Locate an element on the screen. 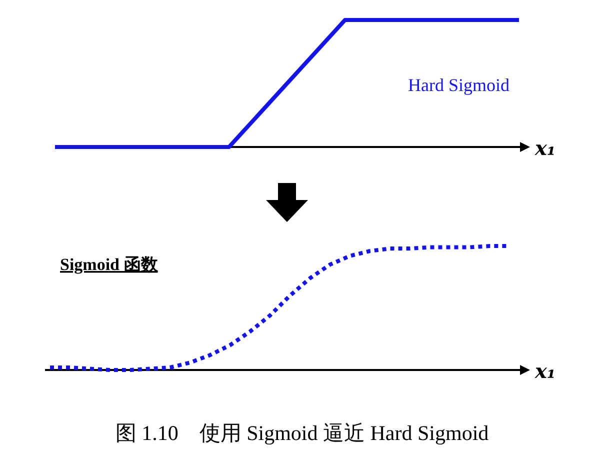 This screenshot has height=460, width=604. caption: 图 1.10 使用 Sigmoid 逼近 Hard Sigmoid is located at coordinates (302, 433).